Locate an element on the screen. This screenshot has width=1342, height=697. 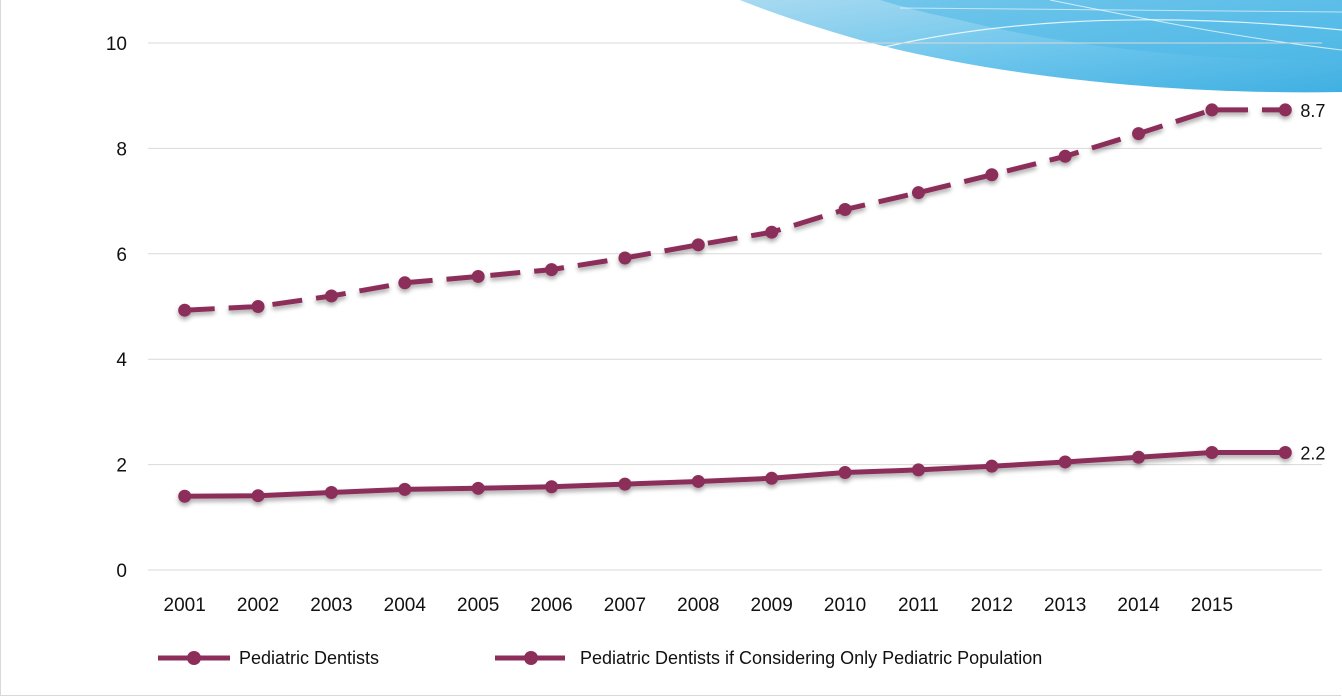
x-tick-label: 2001 is located at coordinates (185, 605).